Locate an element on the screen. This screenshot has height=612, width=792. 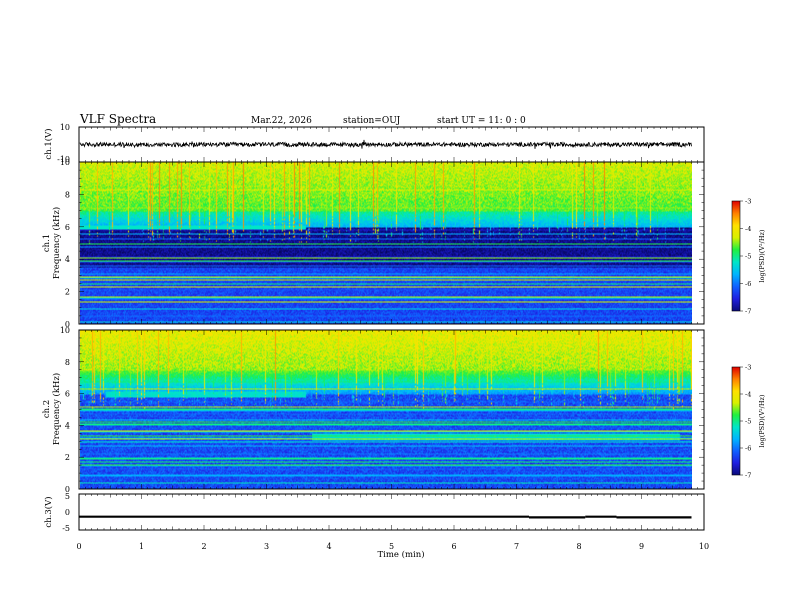
ch1-colorbar-gradient is located at coordinates (736, 256).